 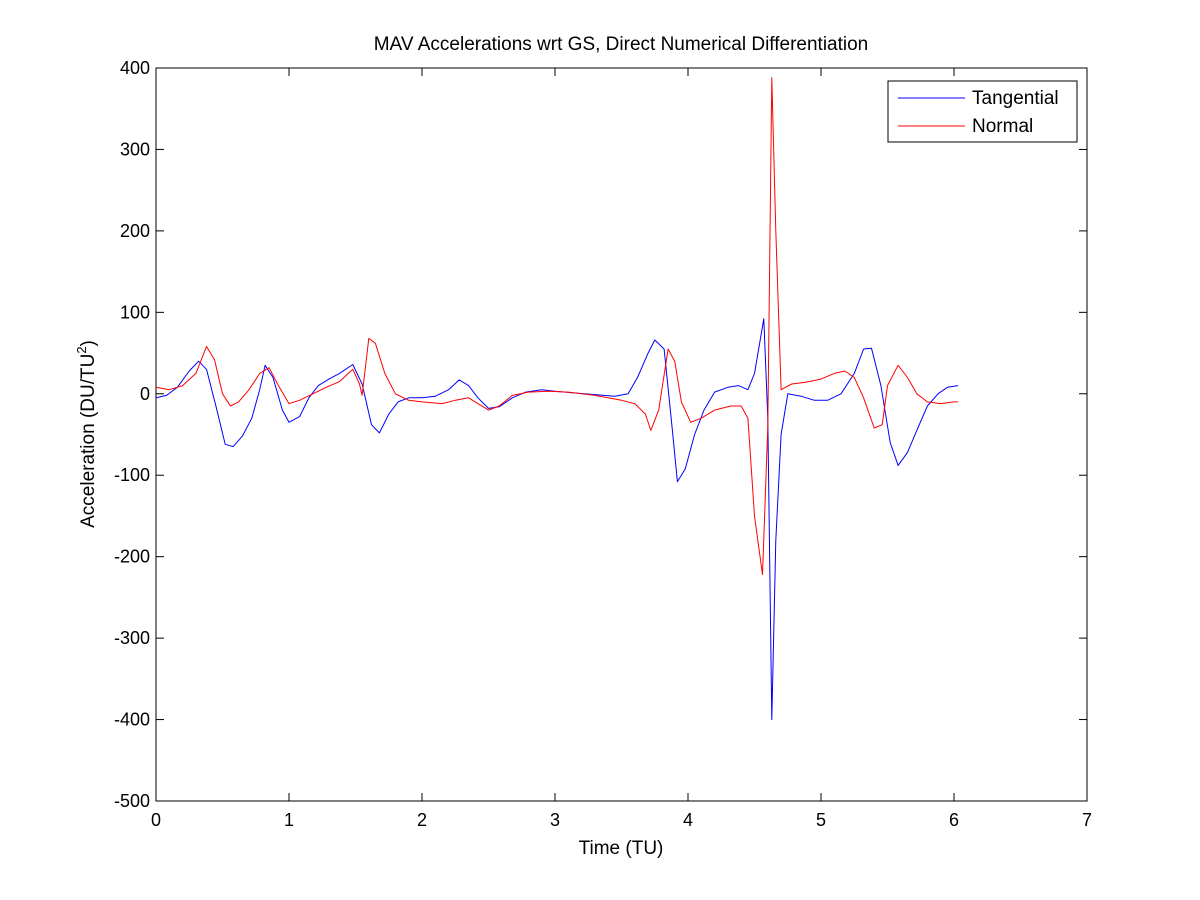 I want to click on legend: Tangential Normal, so click(x=982, y=111).